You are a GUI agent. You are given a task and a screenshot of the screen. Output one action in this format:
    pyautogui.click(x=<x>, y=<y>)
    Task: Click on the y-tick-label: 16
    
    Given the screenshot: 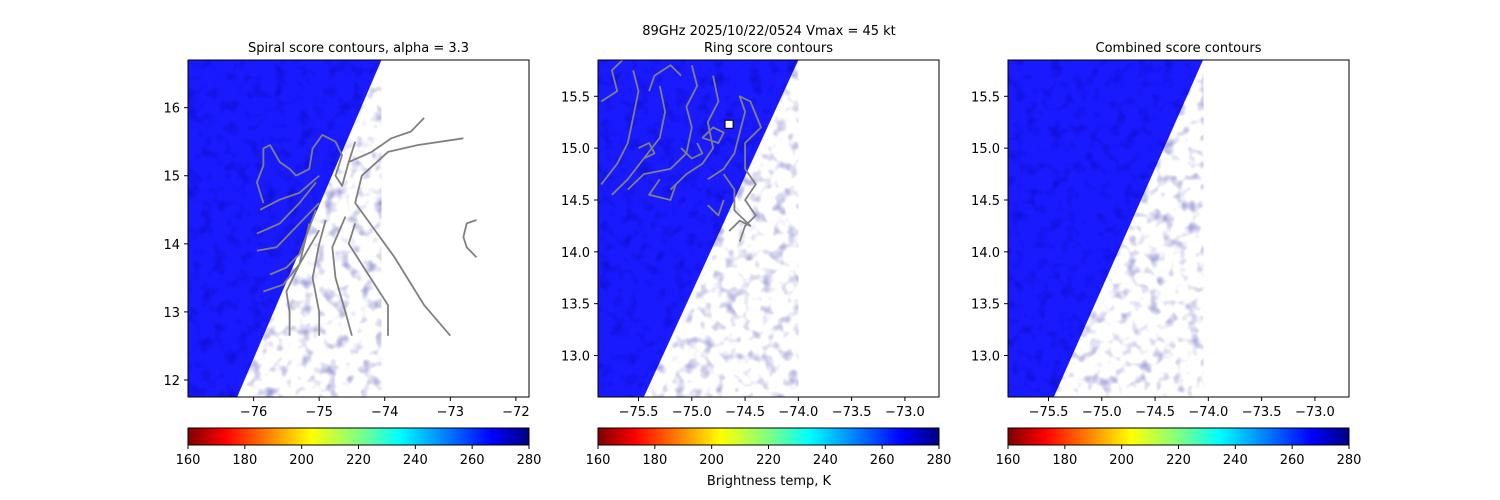 What is the action you would take?
    pyautogui.click(x=171, y=109)
    